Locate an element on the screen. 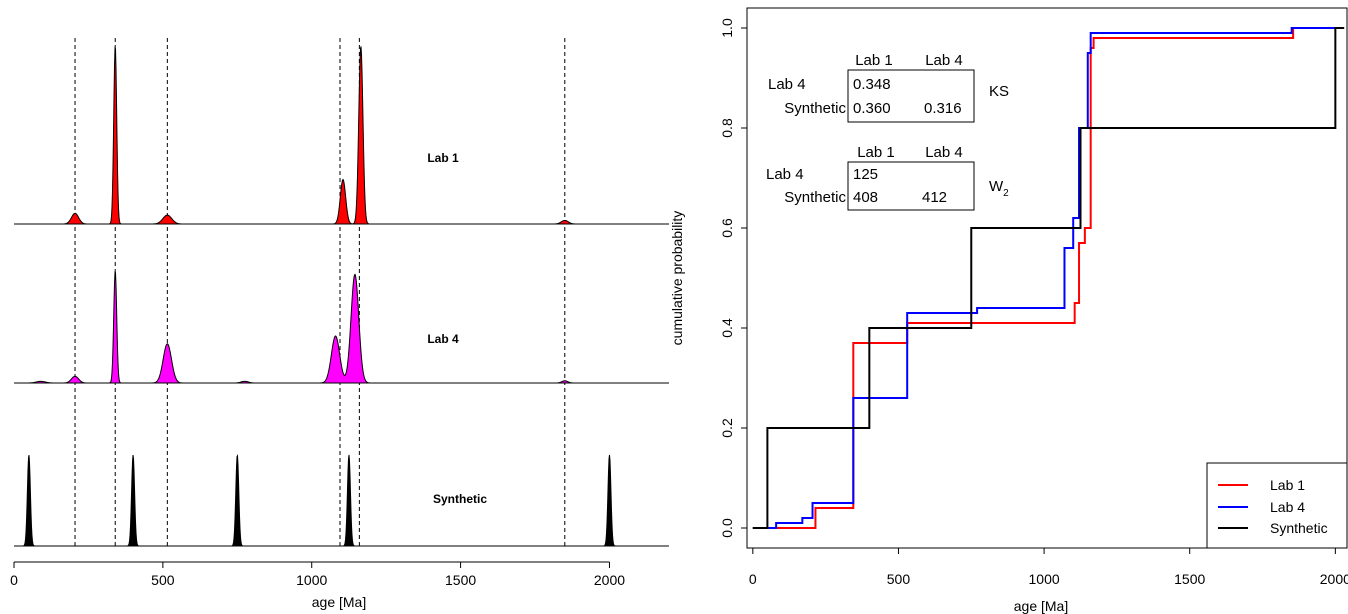 Image resolution: width=1348 pixels, height=614 pixels. ks-row-header: Synthetic is located at coordinates (815, 108).